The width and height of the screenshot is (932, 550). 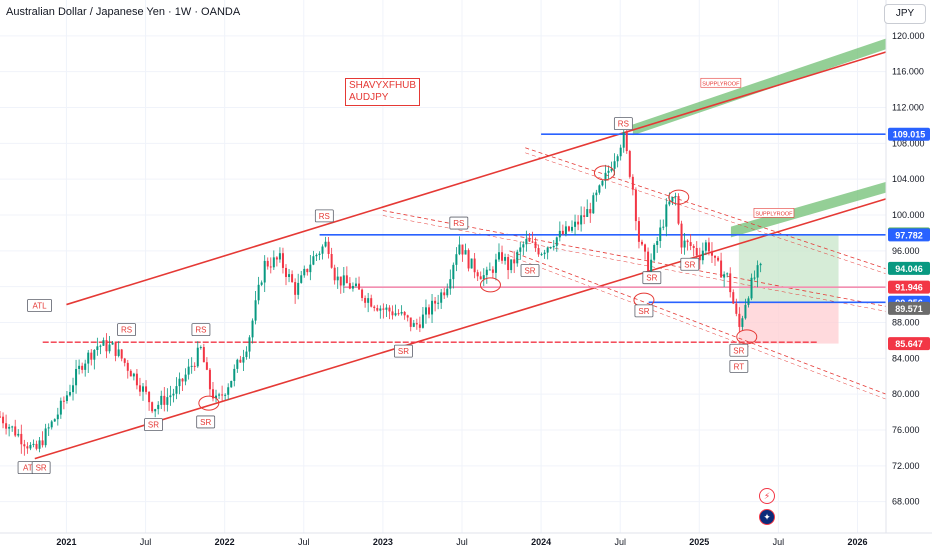 I want to click on supply-label-box, so click(x=721, y=82).